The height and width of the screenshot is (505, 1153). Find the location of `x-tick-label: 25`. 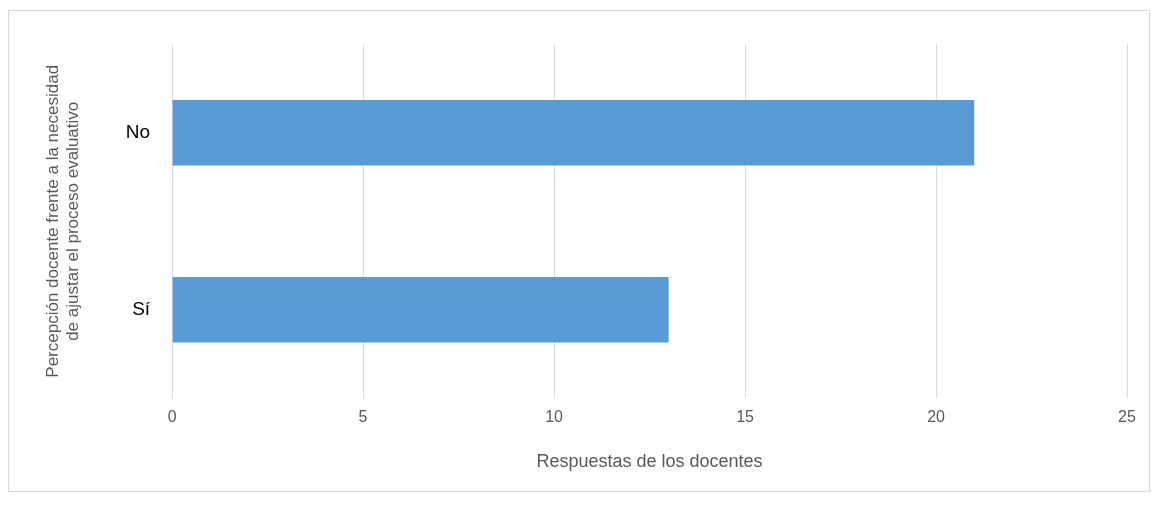

x-tick-label: 25 is located at coordinates (1127, 417).